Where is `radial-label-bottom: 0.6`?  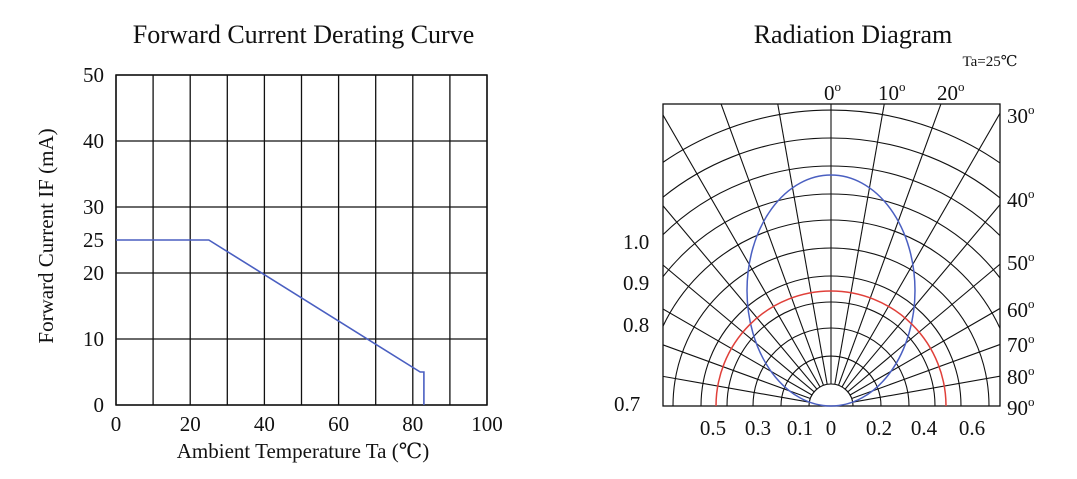 radial-label-bottom: 0.6 is located at coordinates (972, 428).